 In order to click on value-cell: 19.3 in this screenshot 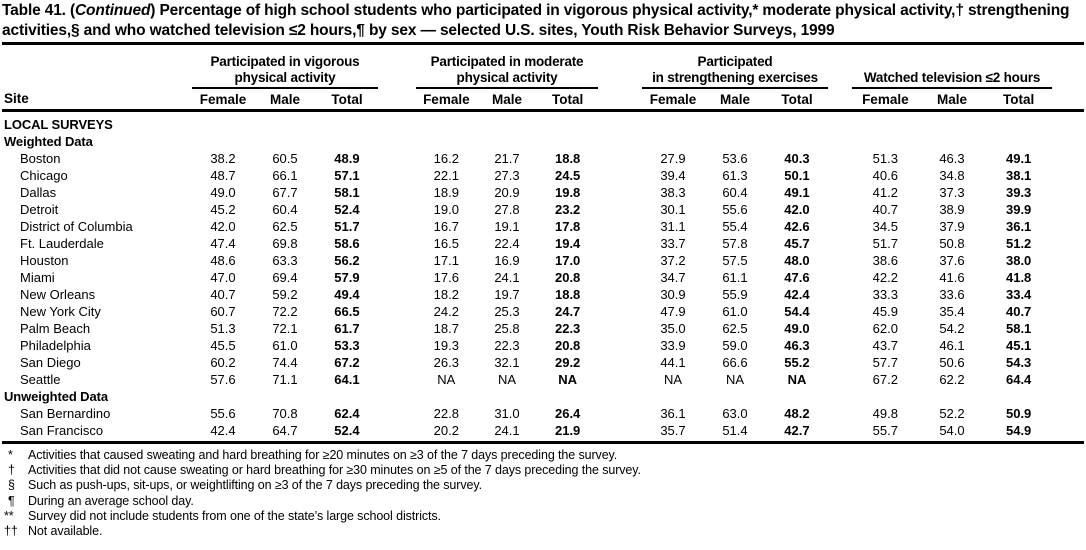, I will do `click(446, 345)`.